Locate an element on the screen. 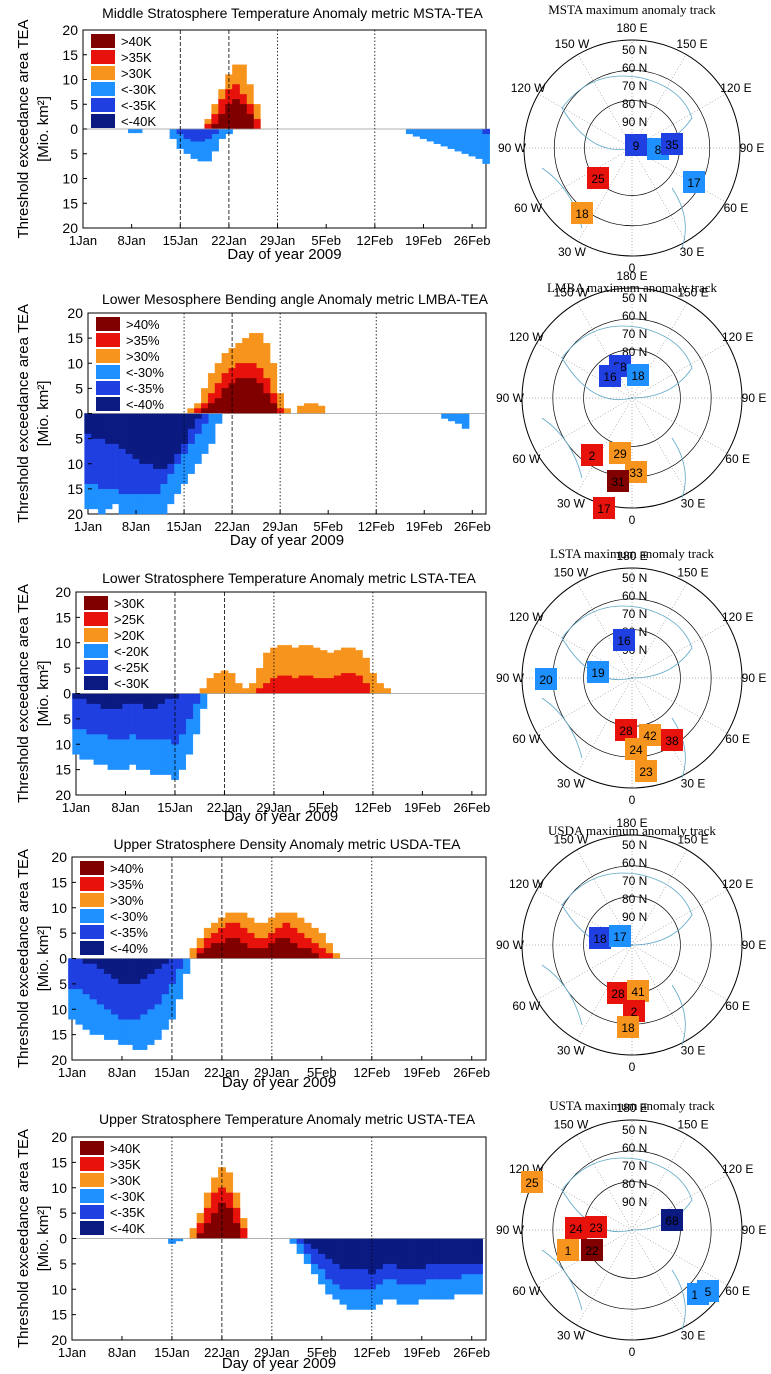 The image size is (771, 1374). lon-label: 0 is located at coordinates (632, 1352).